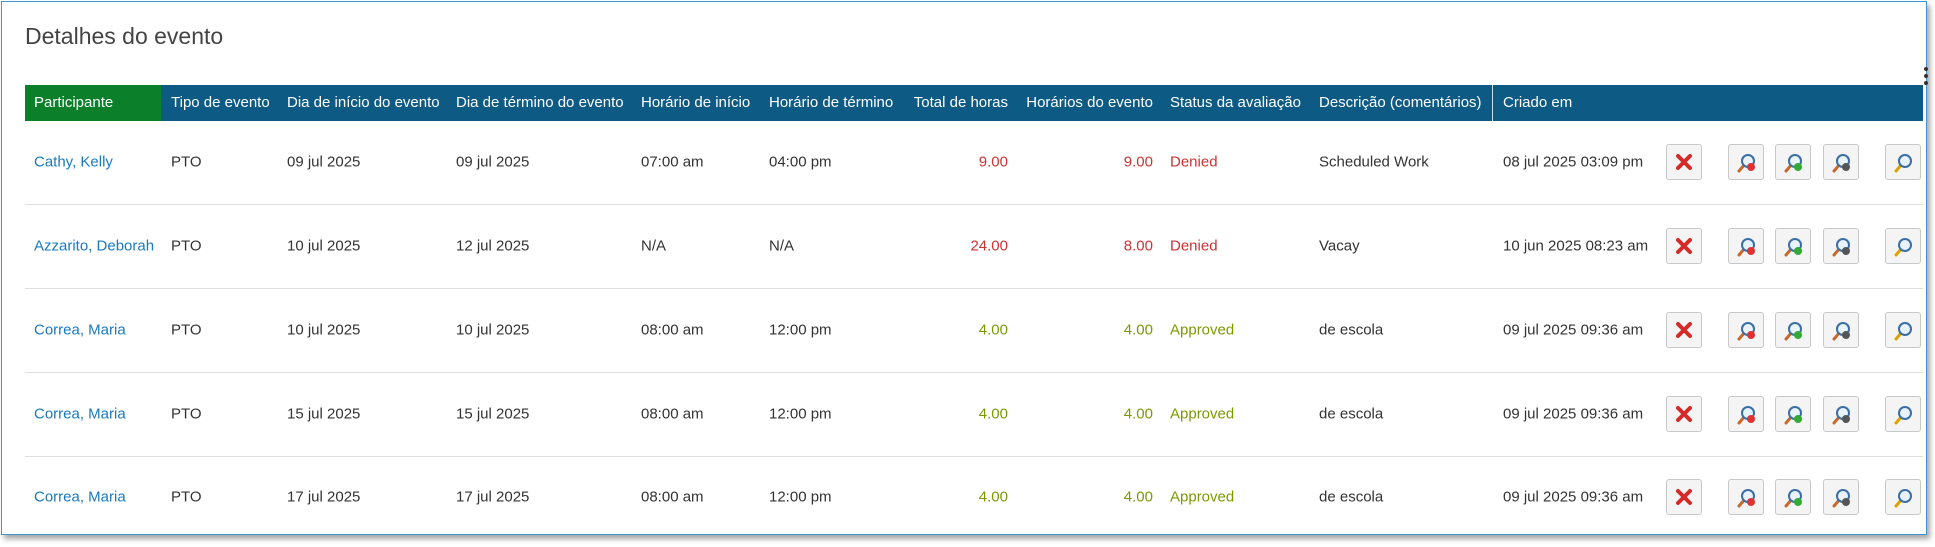  I want to click on cell-text: 07:00 am, so click(672, 162).